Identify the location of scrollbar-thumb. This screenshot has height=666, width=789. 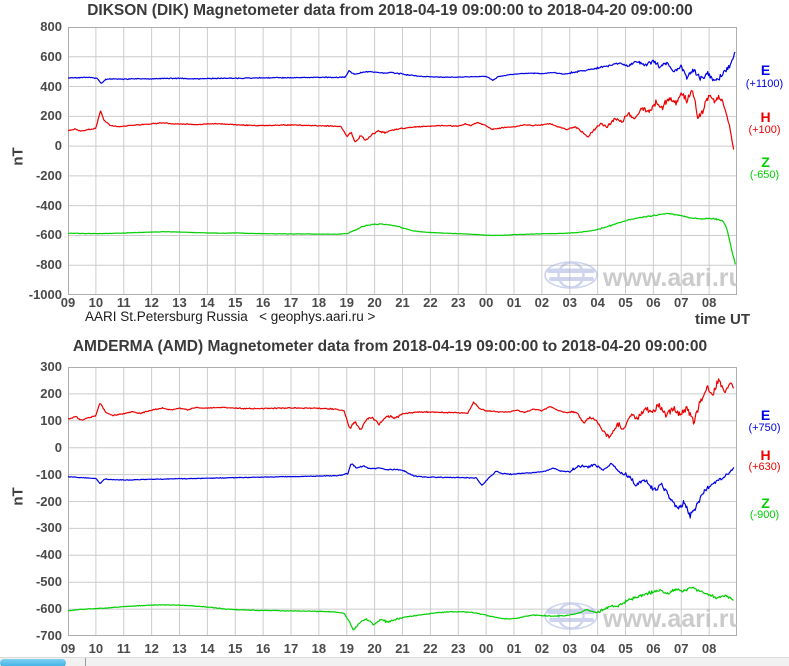
(33, 662).